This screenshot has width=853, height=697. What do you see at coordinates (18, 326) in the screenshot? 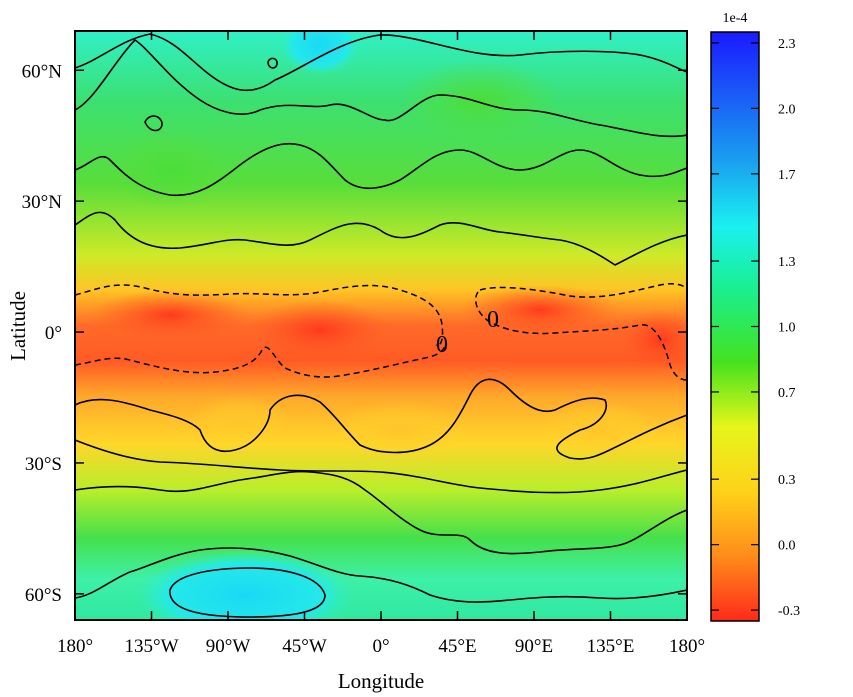
I see `y-axis-title: Latitude` at bounding box center [18, 326].